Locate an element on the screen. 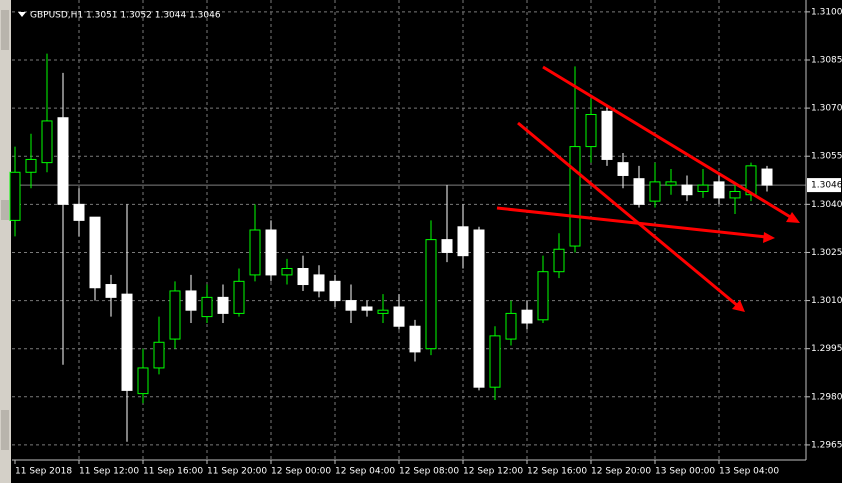  y-tick-label: 1.3070 is located at coordinates (826, 109).